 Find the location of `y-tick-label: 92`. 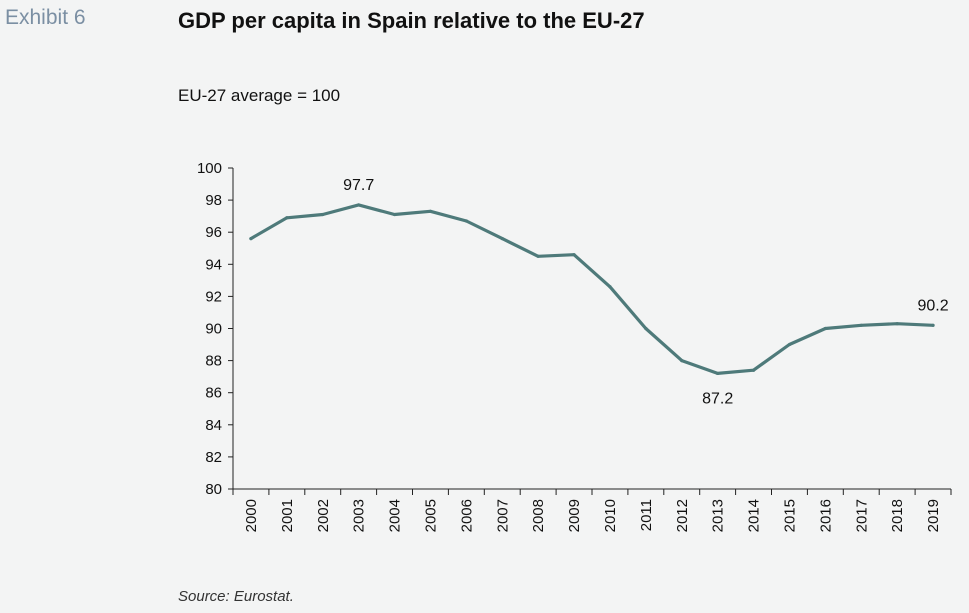

y-tick-label: 92 is located at coordinates (213, 296).